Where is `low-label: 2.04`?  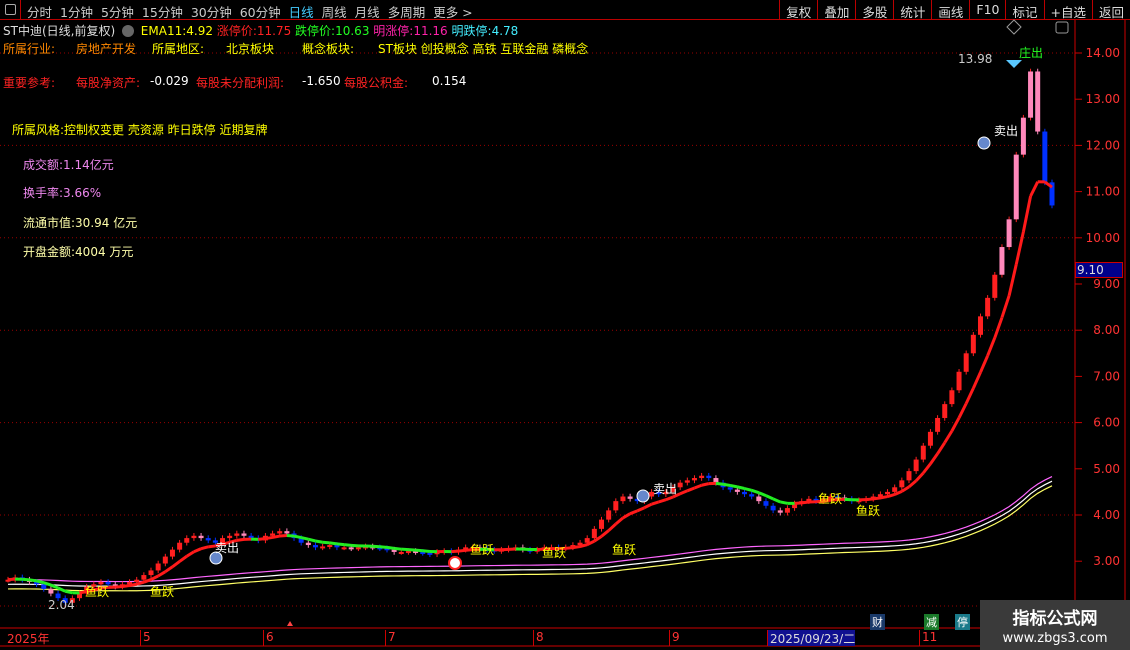
low-label: 2.04 is located at coordinates (61, 605).